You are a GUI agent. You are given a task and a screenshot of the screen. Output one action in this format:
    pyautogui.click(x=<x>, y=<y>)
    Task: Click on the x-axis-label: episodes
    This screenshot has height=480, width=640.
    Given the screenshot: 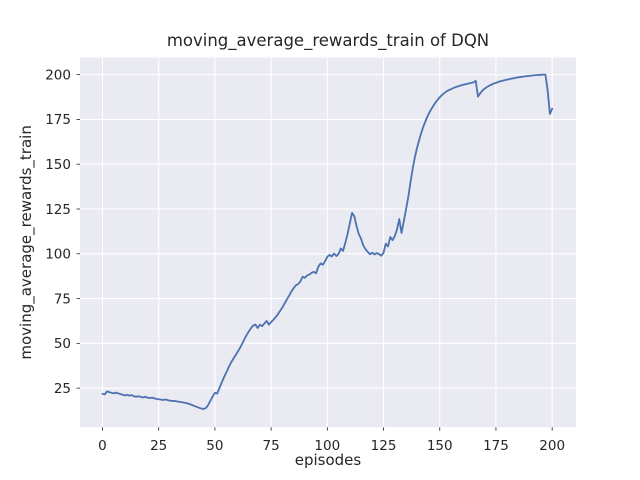 What is the action you would take?
    pyautogui.click(x=328, y=460)
    